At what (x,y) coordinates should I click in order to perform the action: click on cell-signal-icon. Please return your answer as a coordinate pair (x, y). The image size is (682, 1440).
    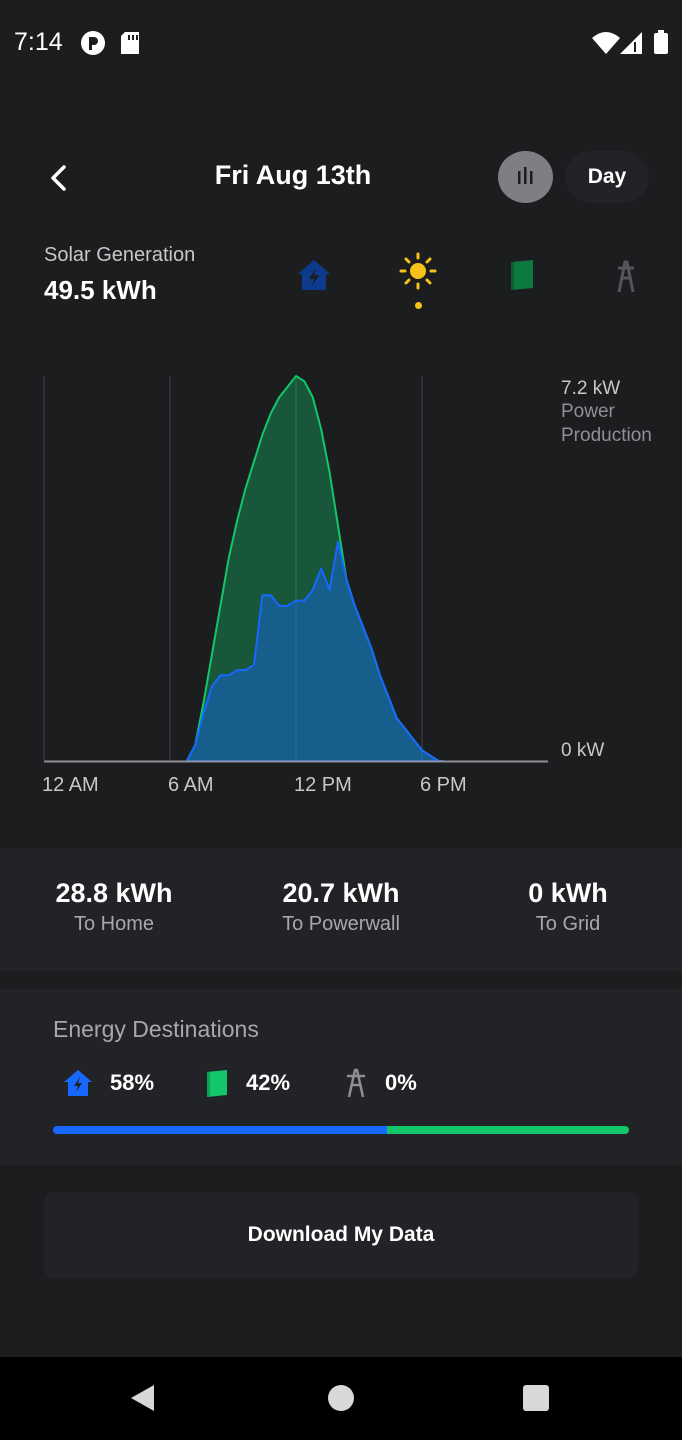
    Looking at the image, I should click on (631, 45).